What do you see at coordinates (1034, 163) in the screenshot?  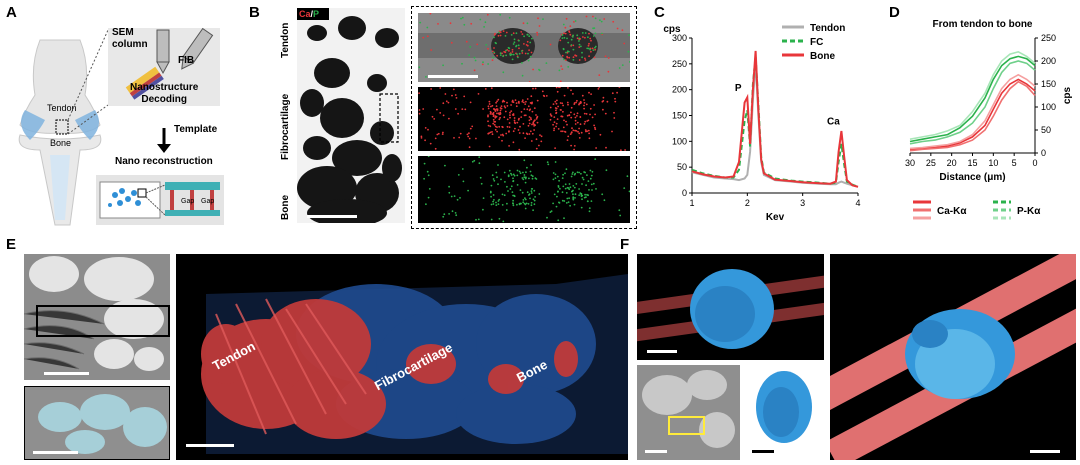 I see `d-x-tick-label: 0` at bounding box center [1034, 163].